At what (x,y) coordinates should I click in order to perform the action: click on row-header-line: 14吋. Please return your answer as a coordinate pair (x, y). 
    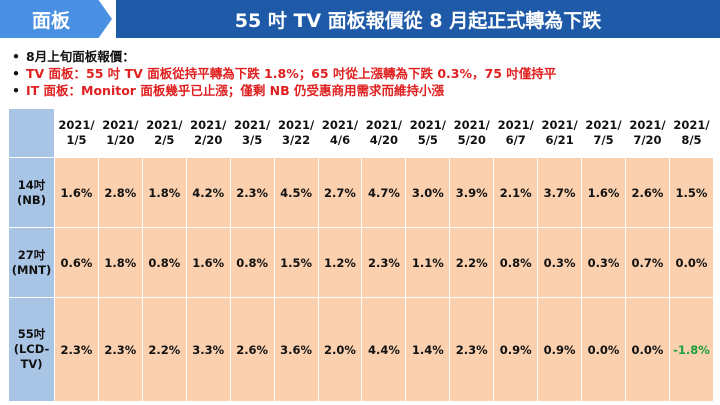
    Looking at the image, I should click on (31, 184).